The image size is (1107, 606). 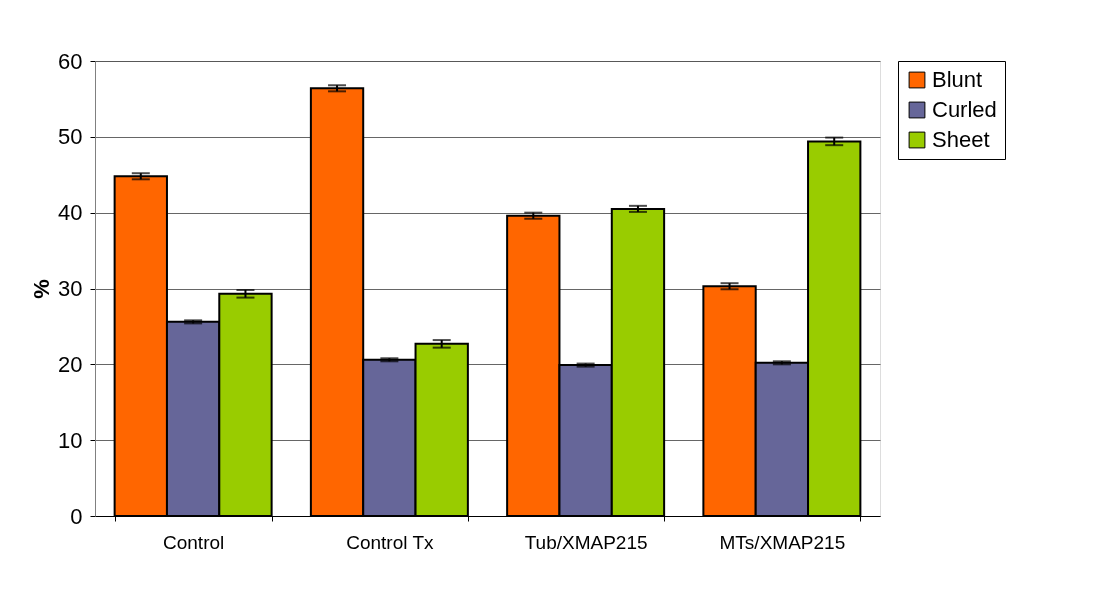 I want to click on y-tick-label: 0, so click(x=76, y=516).